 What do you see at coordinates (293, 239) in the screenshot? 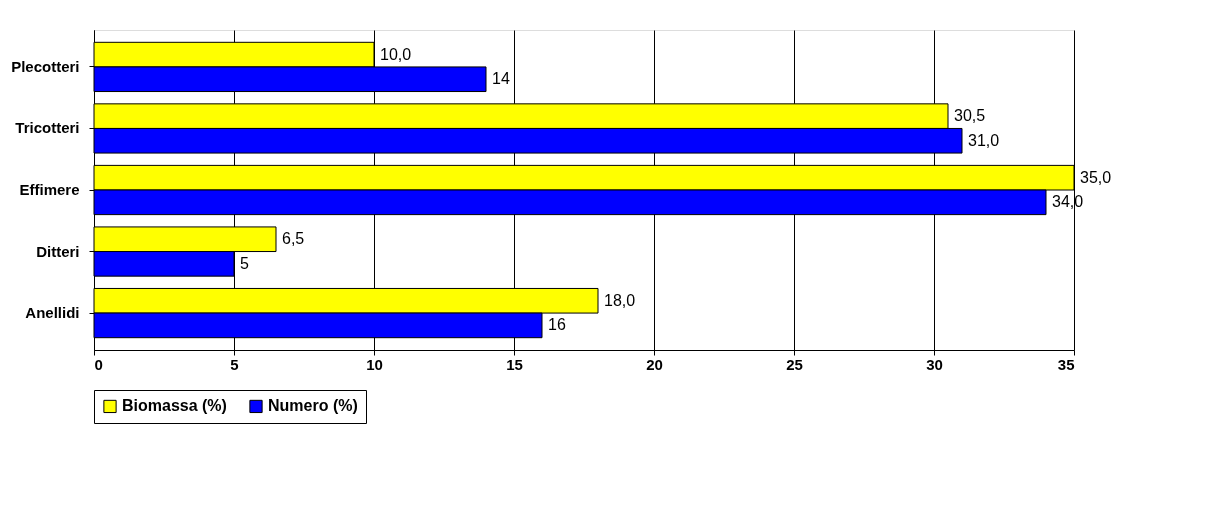
I see `data-label: 6,5` at bounding box center [293, 239].